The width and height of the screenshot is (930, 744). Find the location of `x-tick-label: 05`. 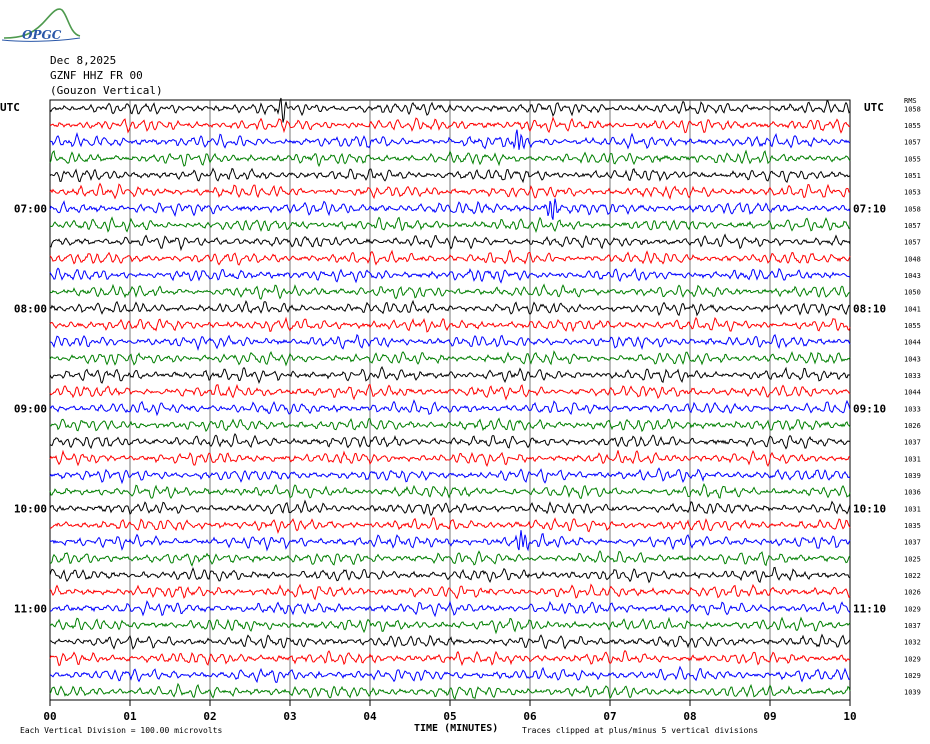

x-tick-label: 05 is located at coordinates (449, 716).